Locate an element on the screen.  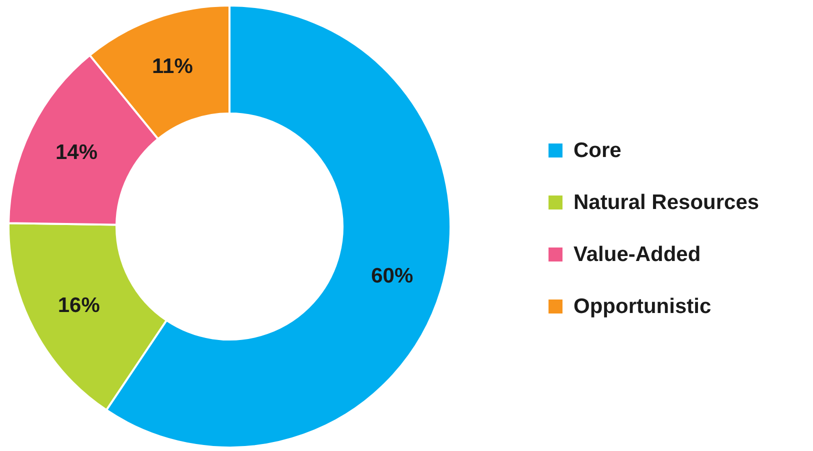
data-label: 16% is located at coordinates (79, 305).